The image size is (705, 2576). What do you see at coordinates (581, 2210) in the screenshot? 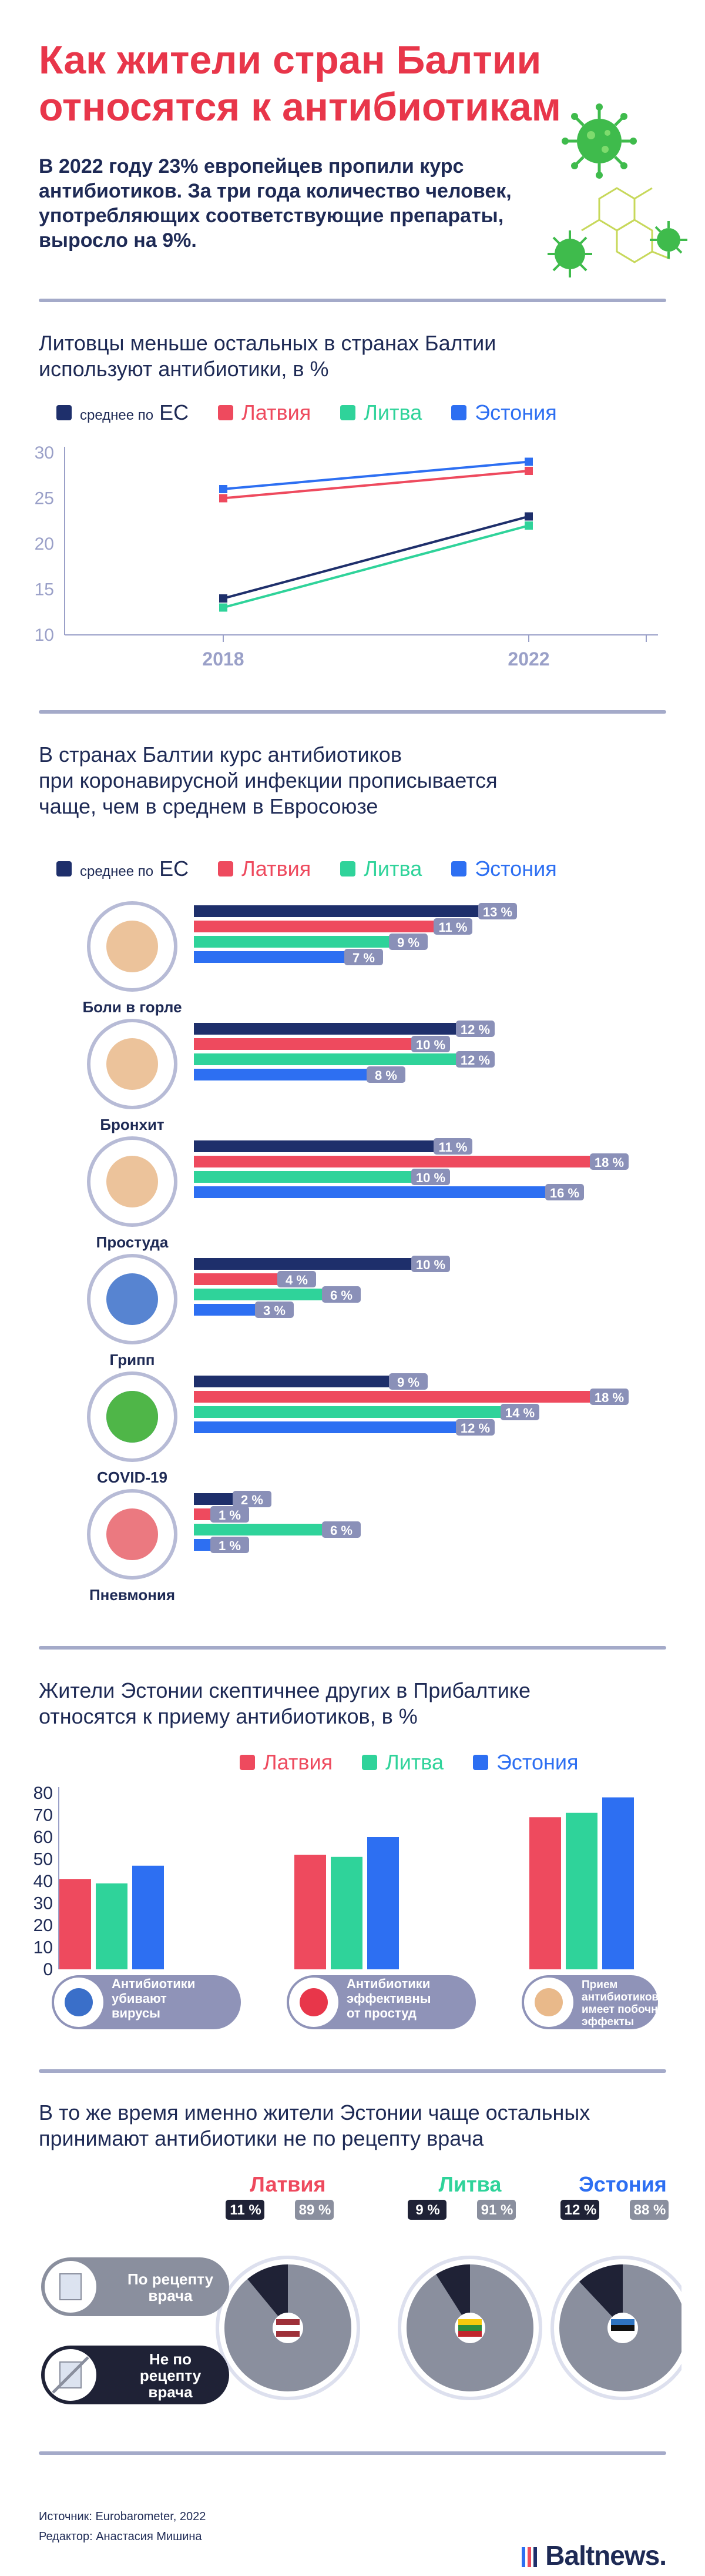
I see `pie-value-label: 12 %` at bounding box center [581, 2210].